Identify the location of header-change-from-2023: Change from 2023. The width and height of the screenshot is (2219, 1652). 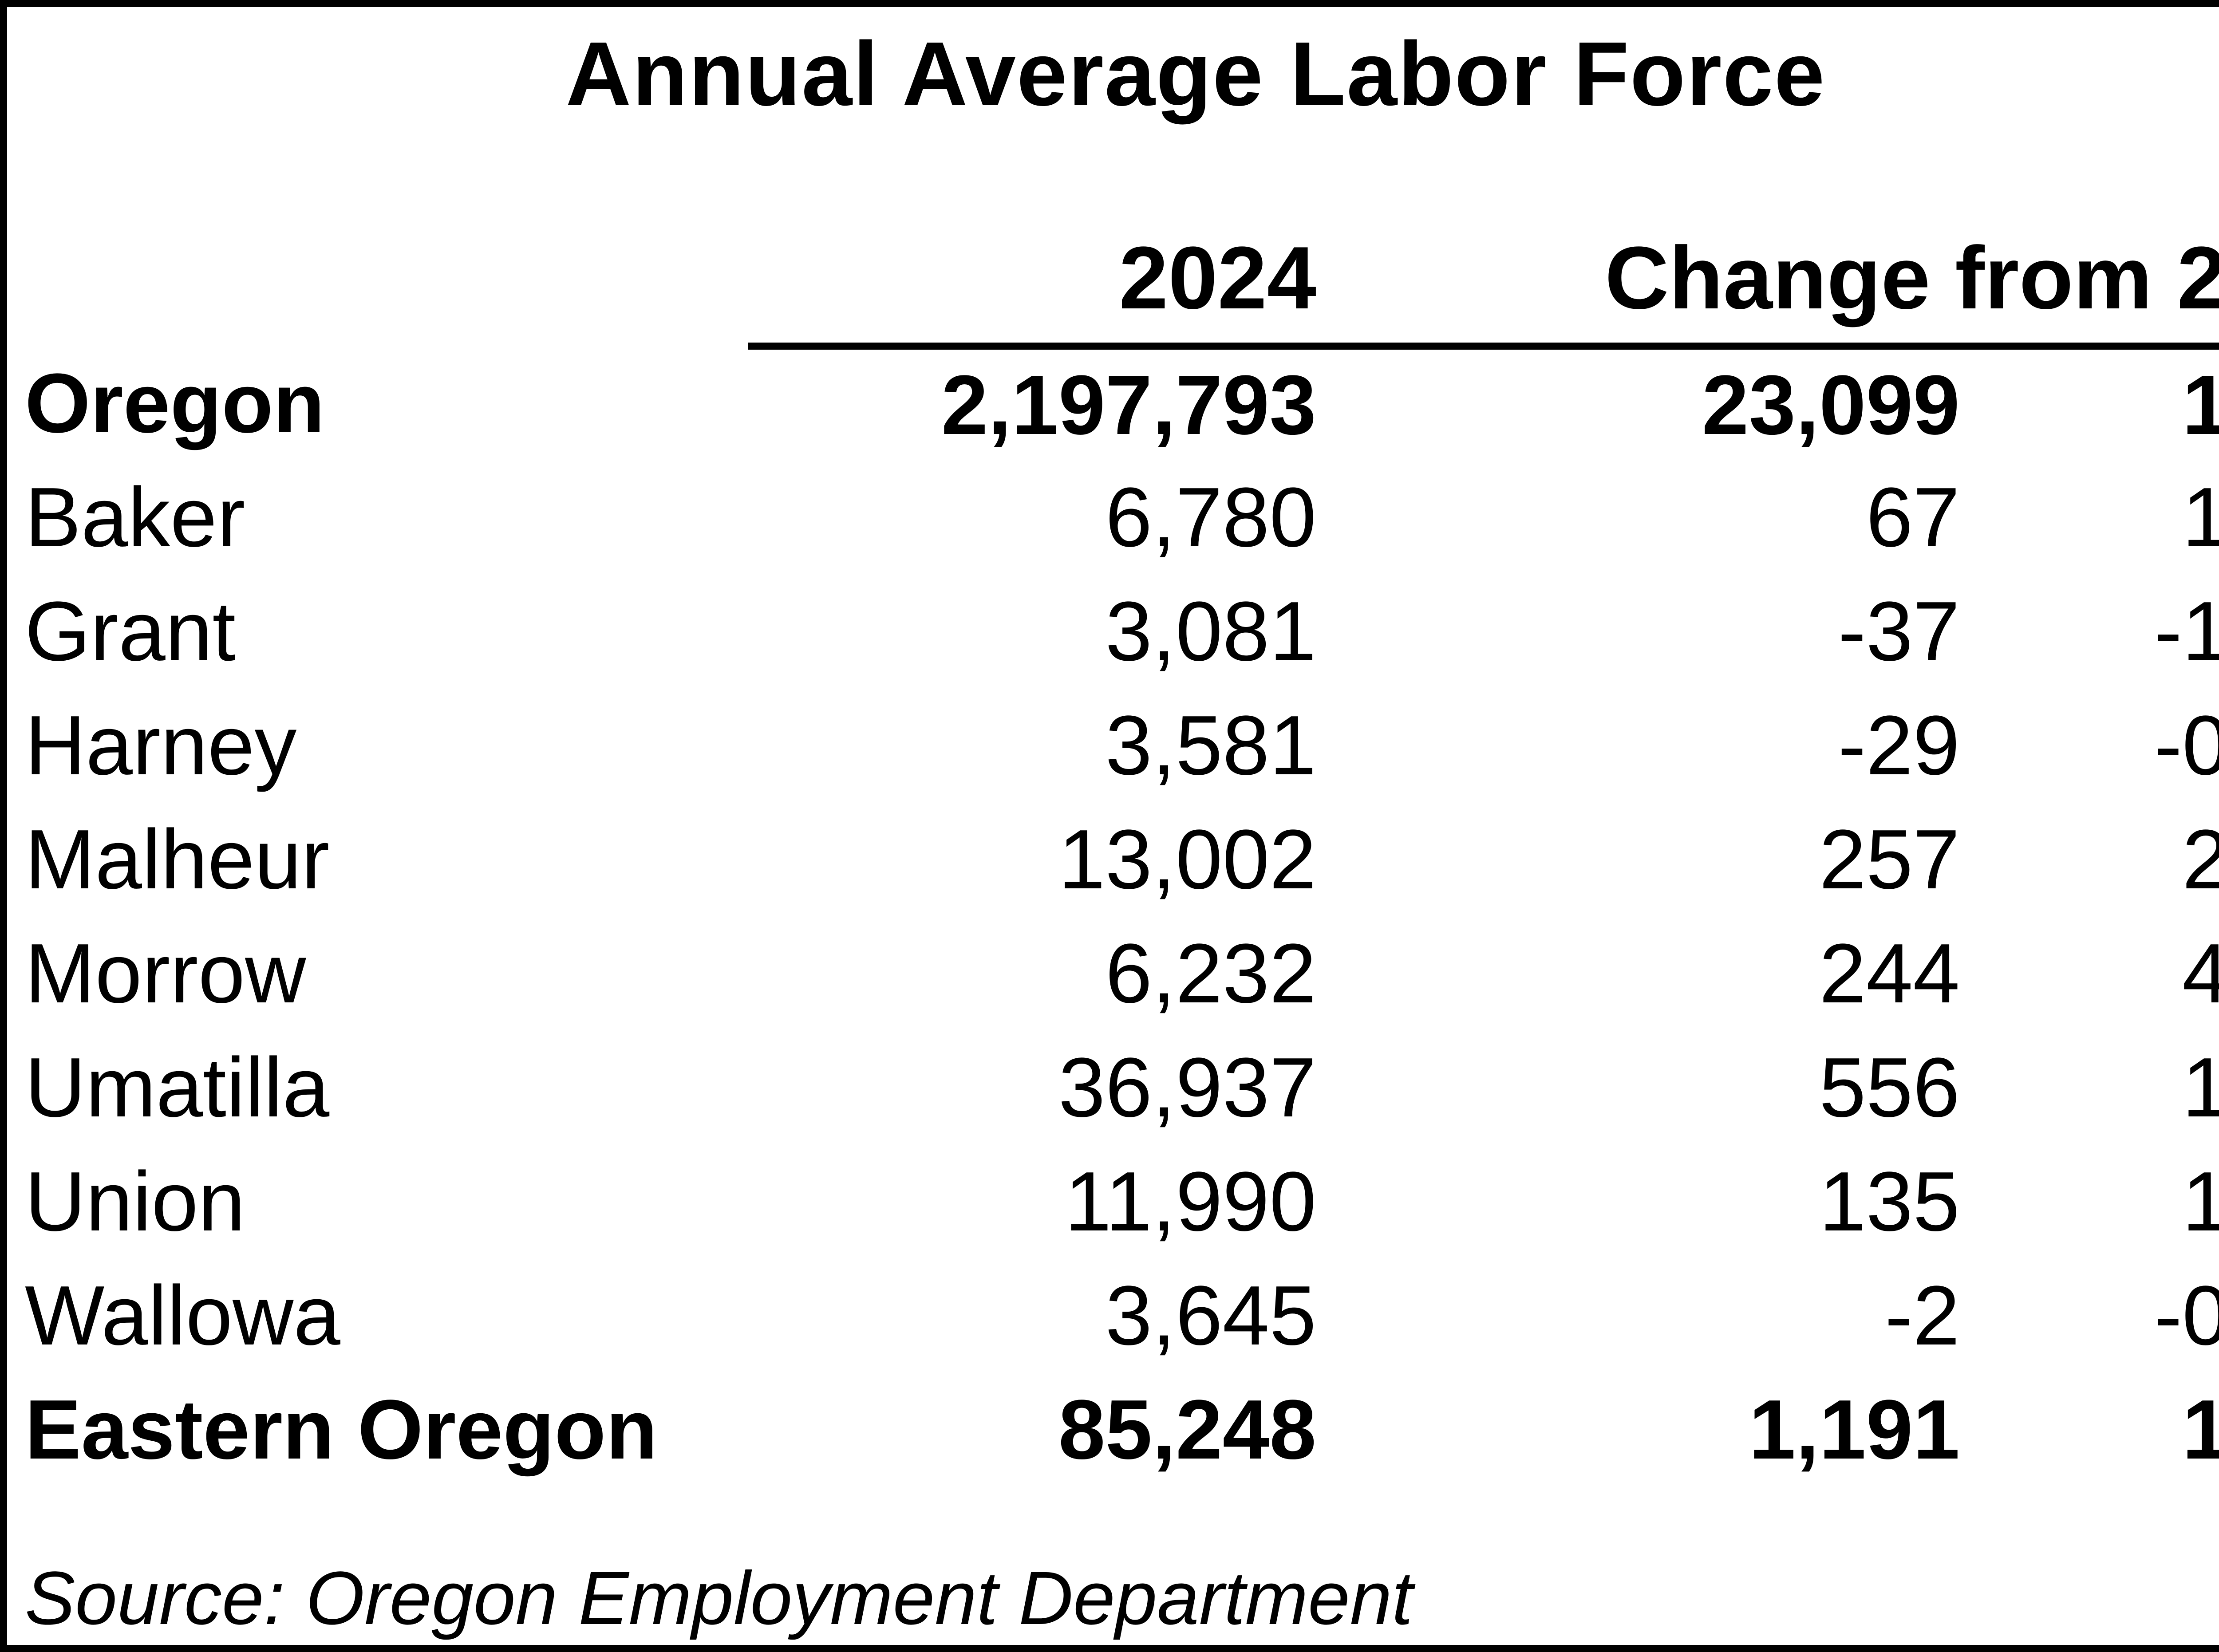
(1767, 239).